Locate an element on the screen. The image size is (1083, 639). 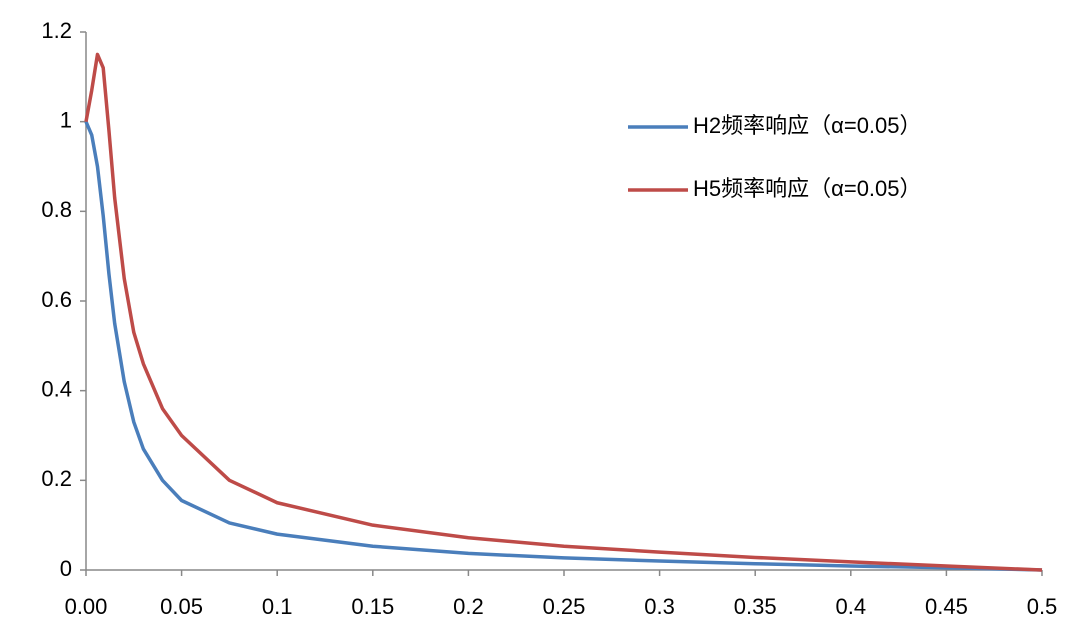
x-tick-label: 0.35 is located at coordinates (755, 606).